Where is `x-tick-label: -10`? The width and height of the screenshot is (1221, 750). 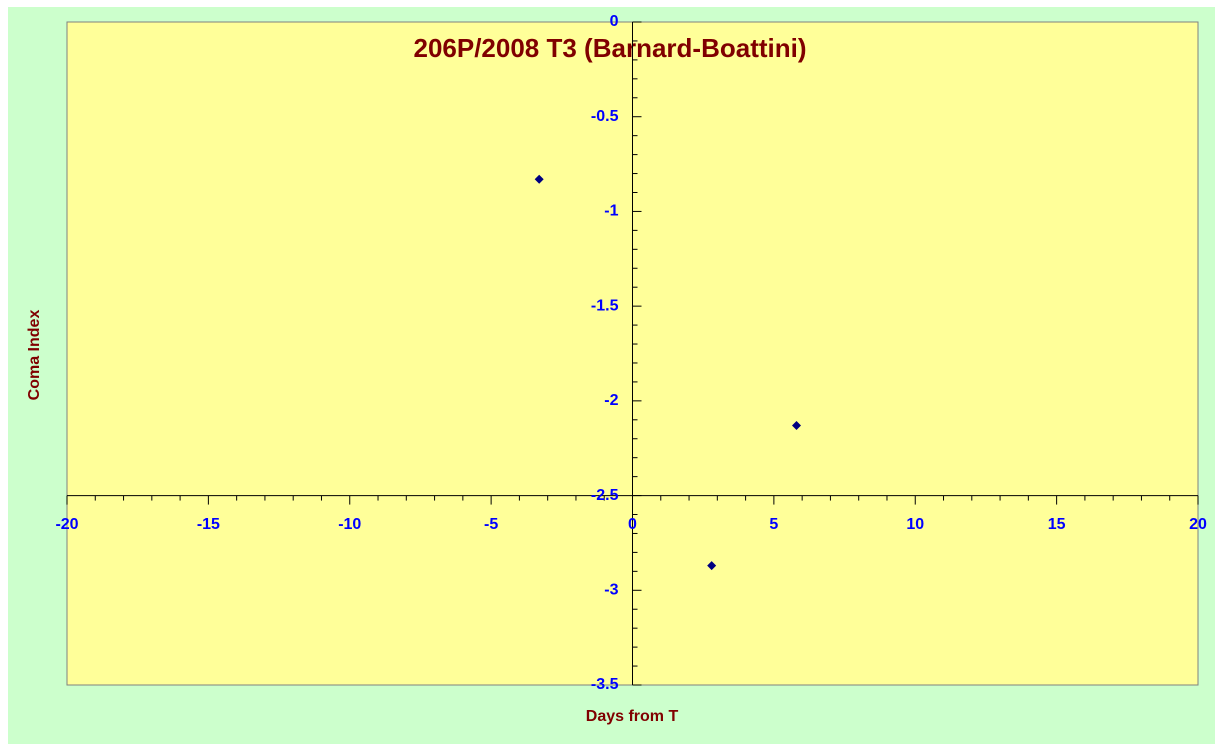 x-tick-label: -10 is located at coordinates (349, 524).